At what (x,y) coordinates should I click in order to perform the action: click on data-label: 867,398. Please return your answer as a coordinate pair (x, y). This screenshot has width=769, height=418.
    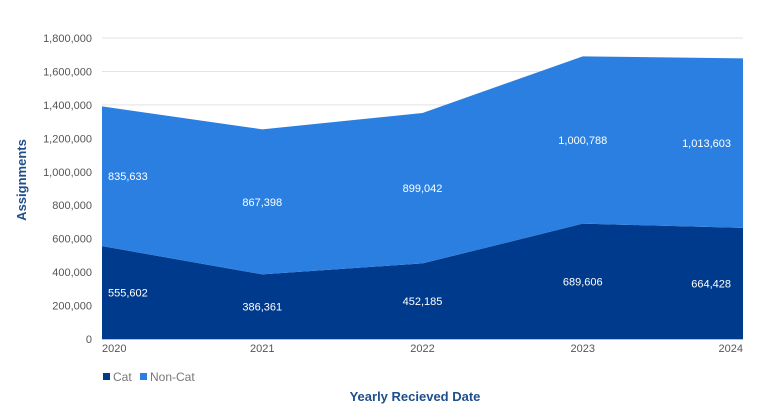
    Looking at the image, I should click on (262, 203).